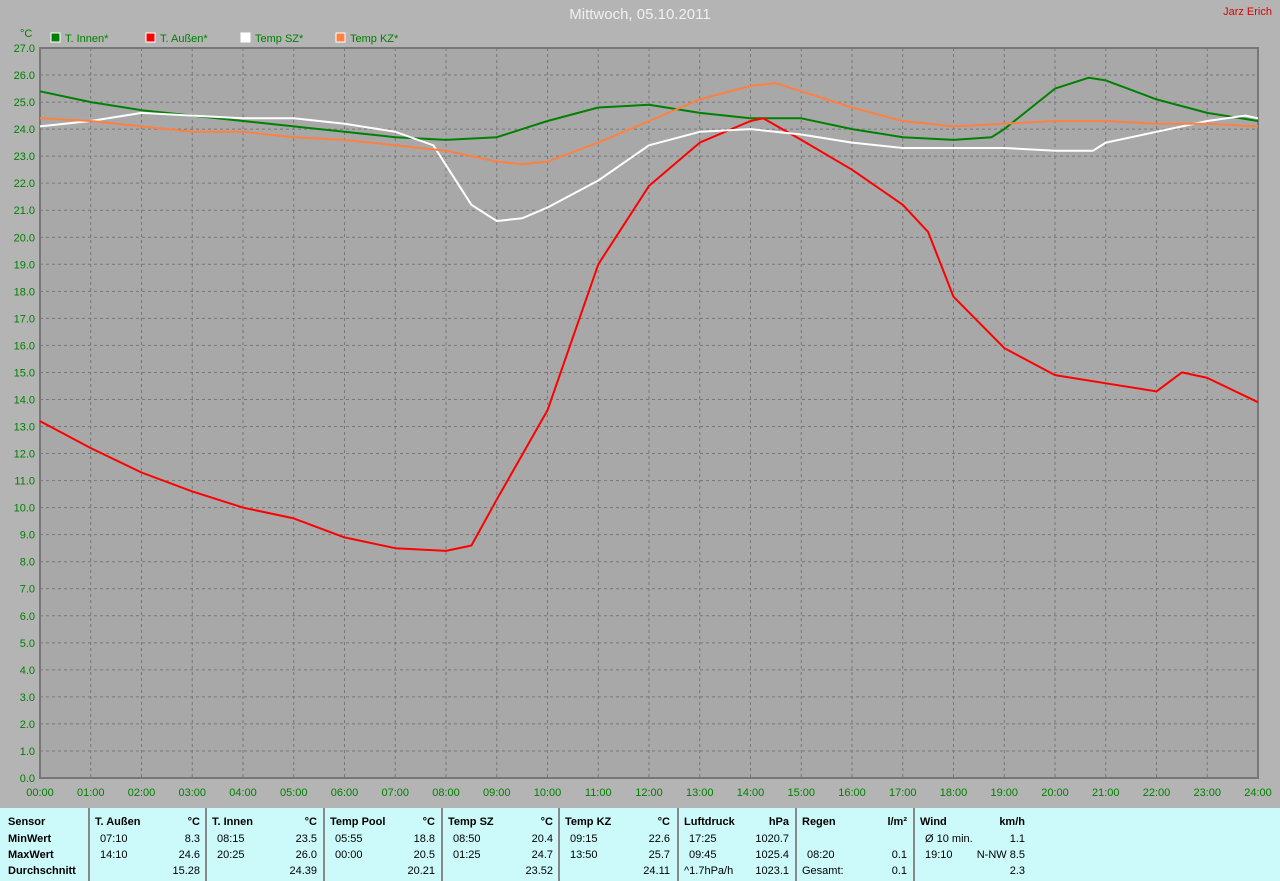 Image resolution: width=1280 pixels, height=881 pixels. Describe the element at coordinates (703, 855) in the screenshot. I see `max-time: 09:45` at that location.